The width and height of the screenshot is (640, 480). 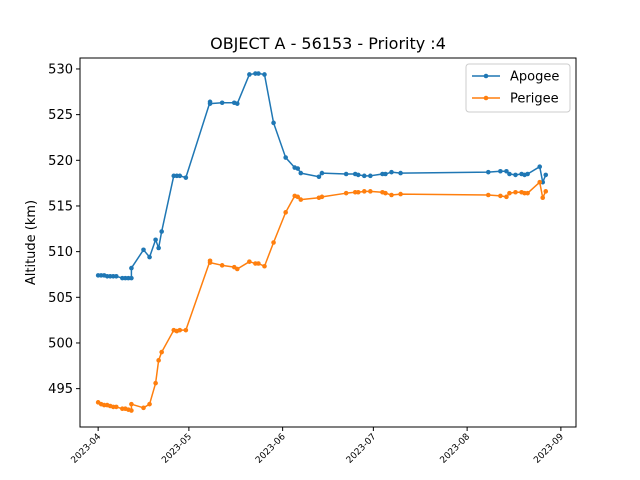 What do you see at coordinates (60, 389) in the screenshot?
I see `y-tick-label: 495` at bounding box center [60, 389].